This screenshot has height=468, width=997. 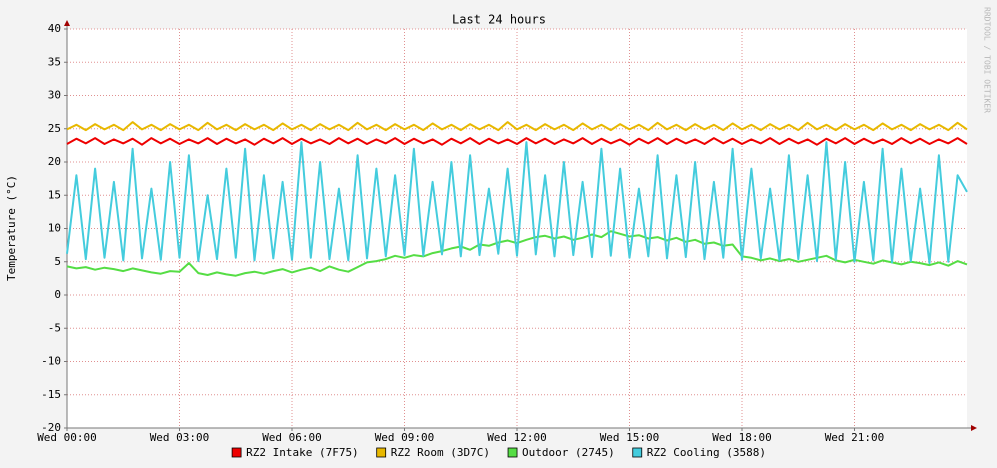 What do you see at coordinates (499, 20) in the screenshot?
I see `chart-title: Last 24 hours` at bounding box center [499, 20].